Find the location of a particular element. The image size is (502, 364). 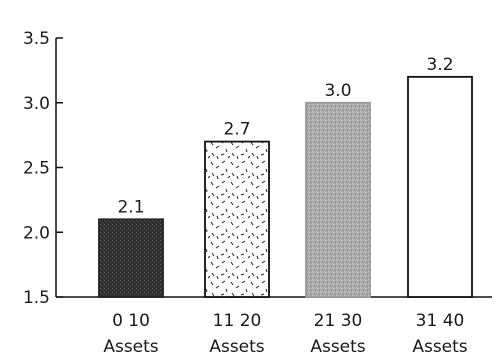

data-label: 3.2 is located at coordinates (439, 65).